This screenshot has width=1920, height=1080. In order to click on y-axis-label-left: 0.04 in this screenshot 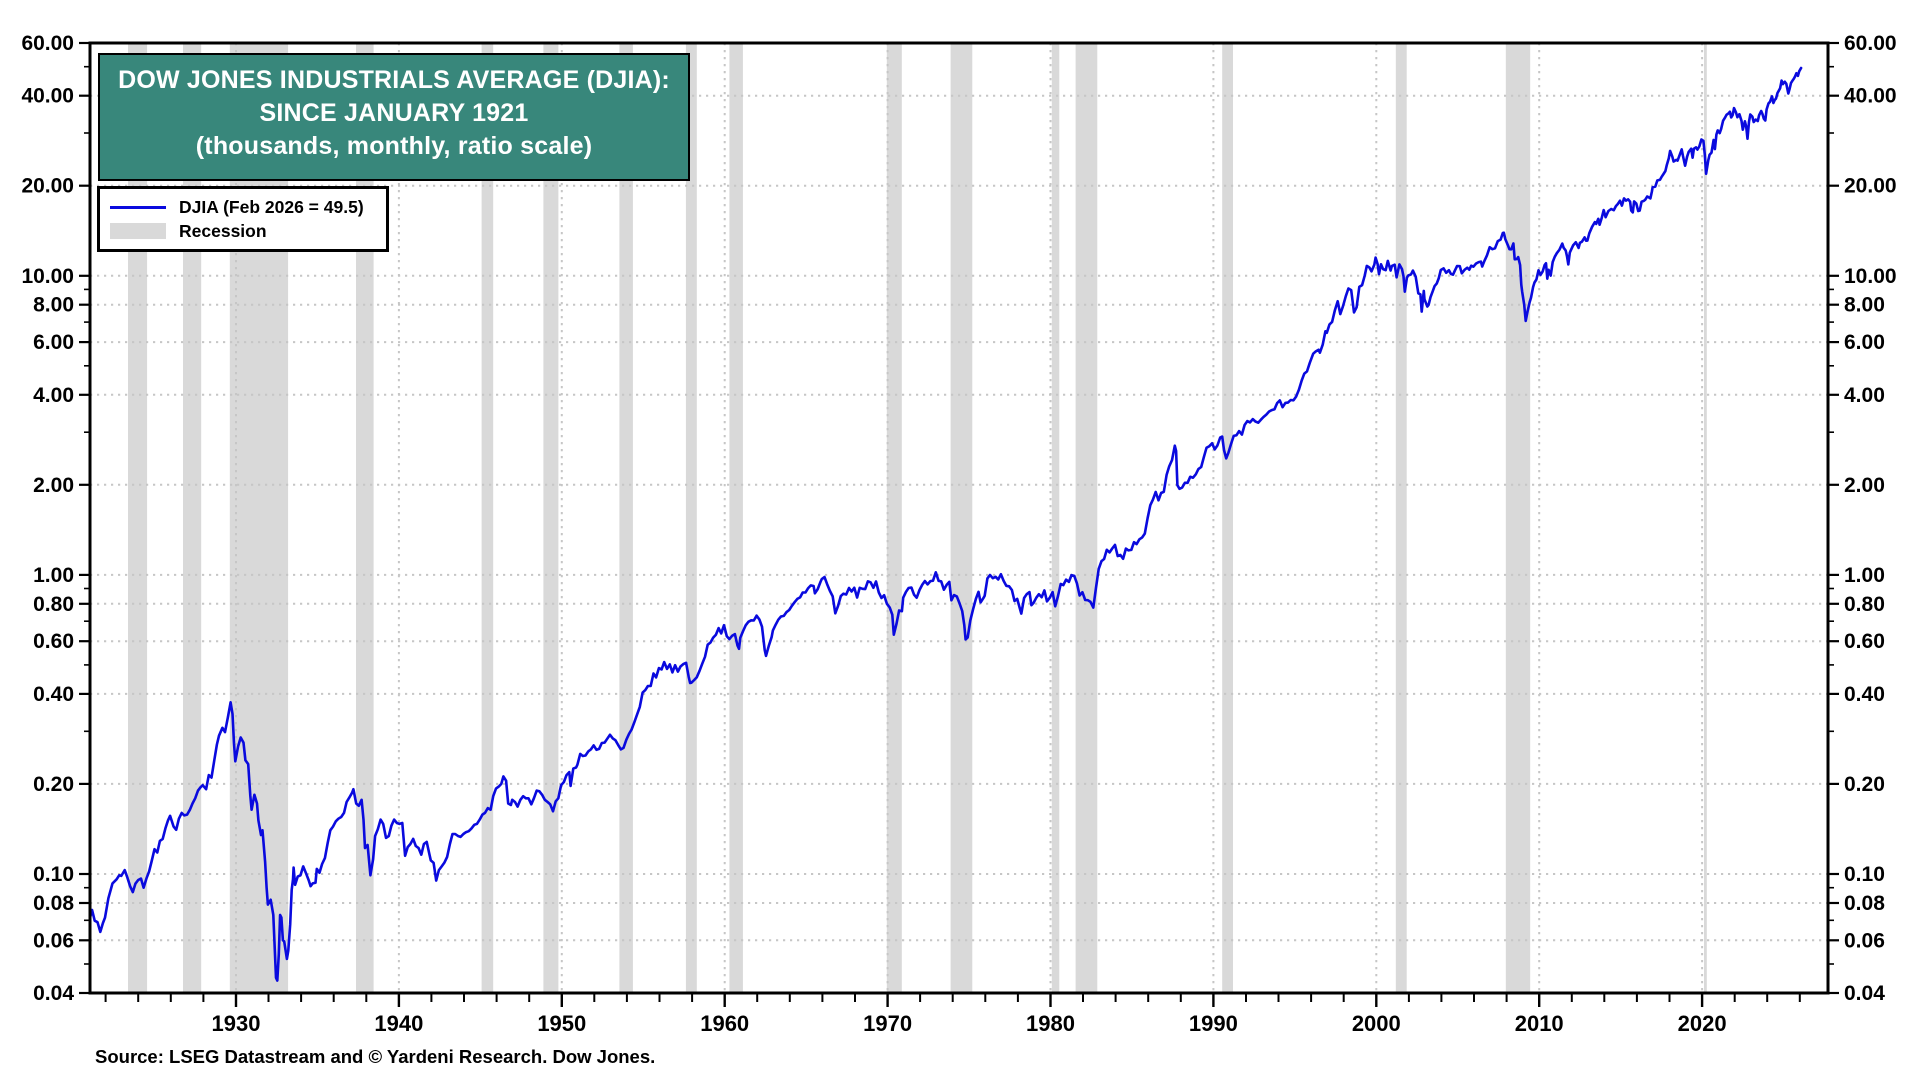, I will do `click(53, 993)`.